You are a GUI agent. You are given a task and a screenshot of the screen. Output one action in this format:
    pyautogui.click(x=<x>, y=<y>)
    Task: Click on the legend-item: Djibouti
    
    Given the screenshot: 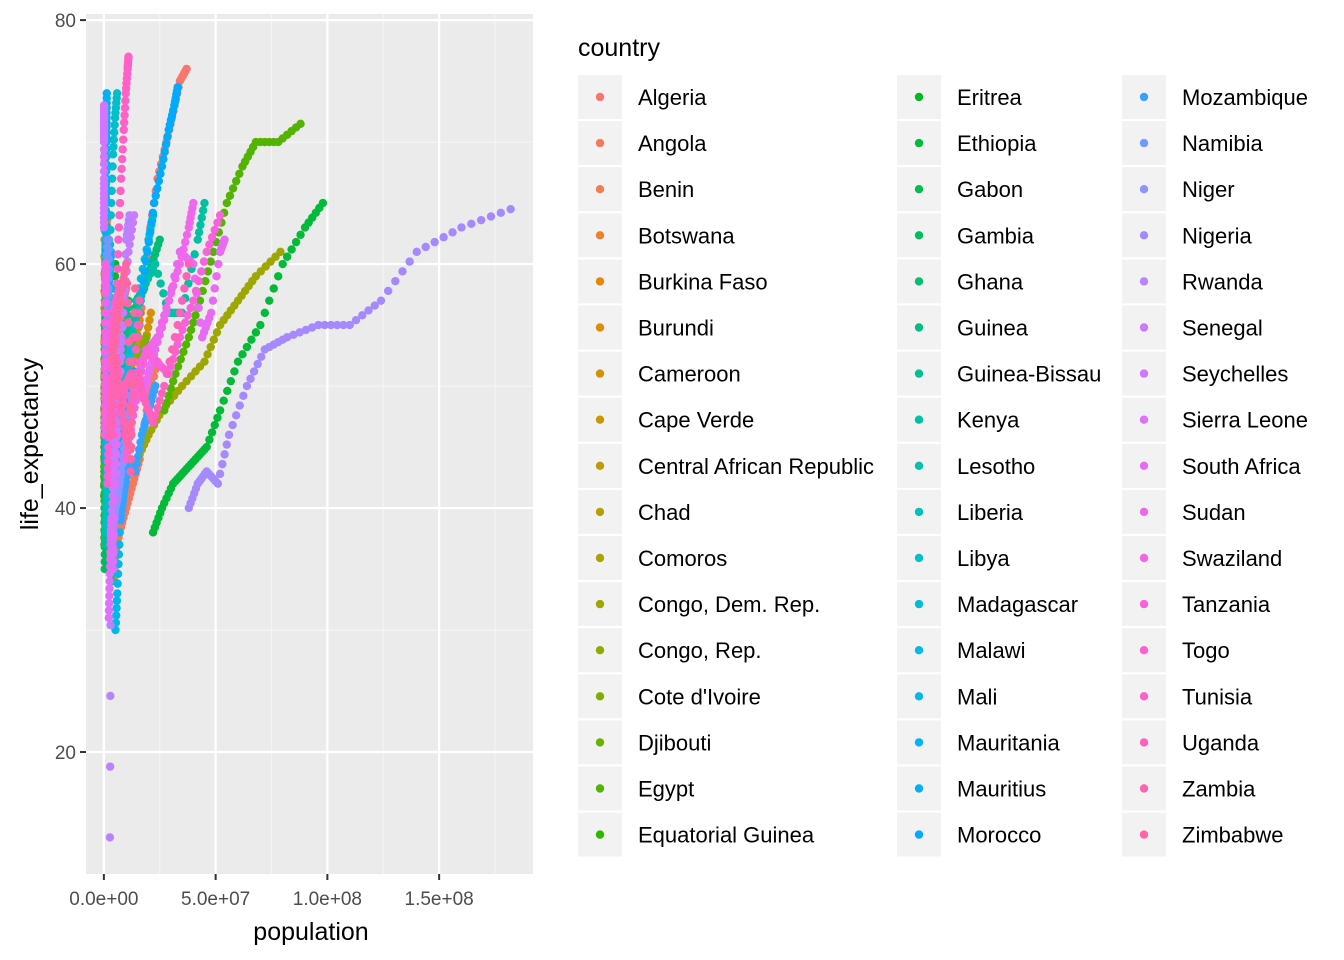 What is the action you would take?
    pyautogui.click(x=644, y=742)
    